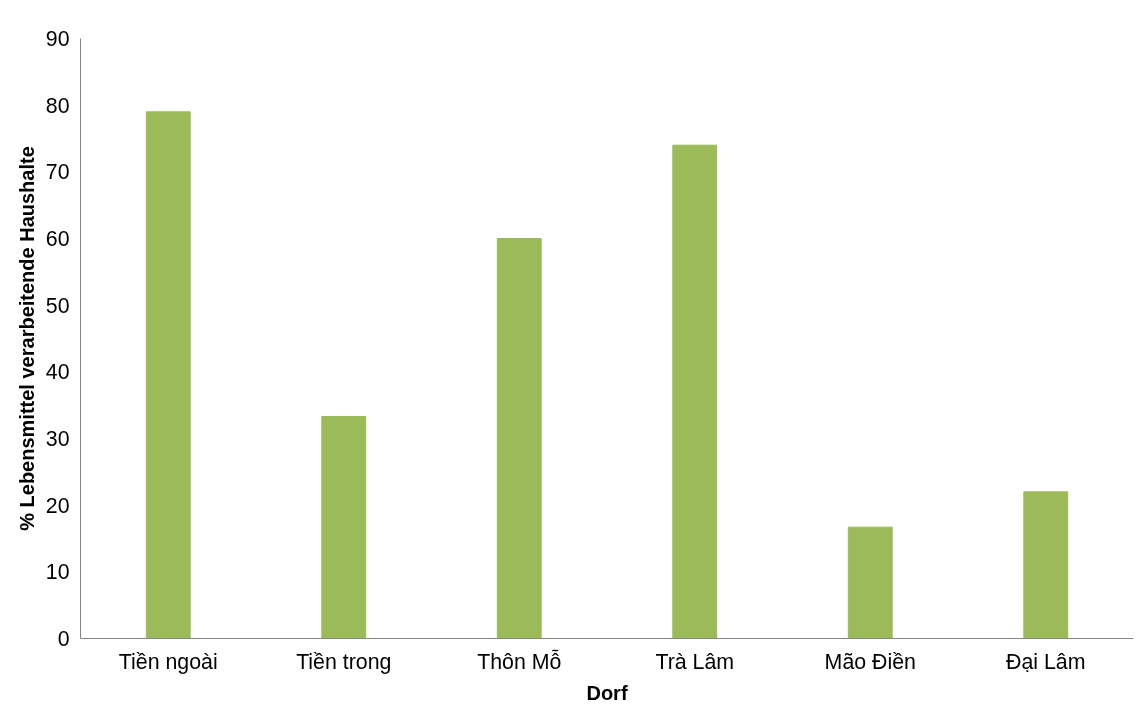 The height and width of the screenshot is (706, 1137). I want to click on y-tick-label: 10, so click(57, 572).